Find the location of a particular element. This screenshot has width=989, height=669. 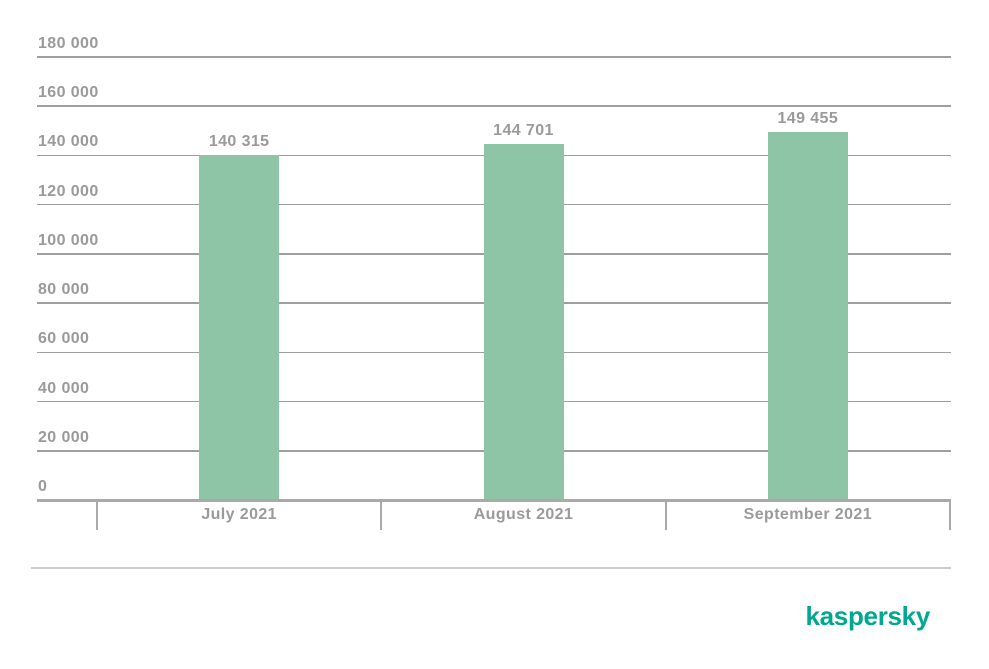

kaspersky-logo: kaspersky is located at coordinates (867, 616).